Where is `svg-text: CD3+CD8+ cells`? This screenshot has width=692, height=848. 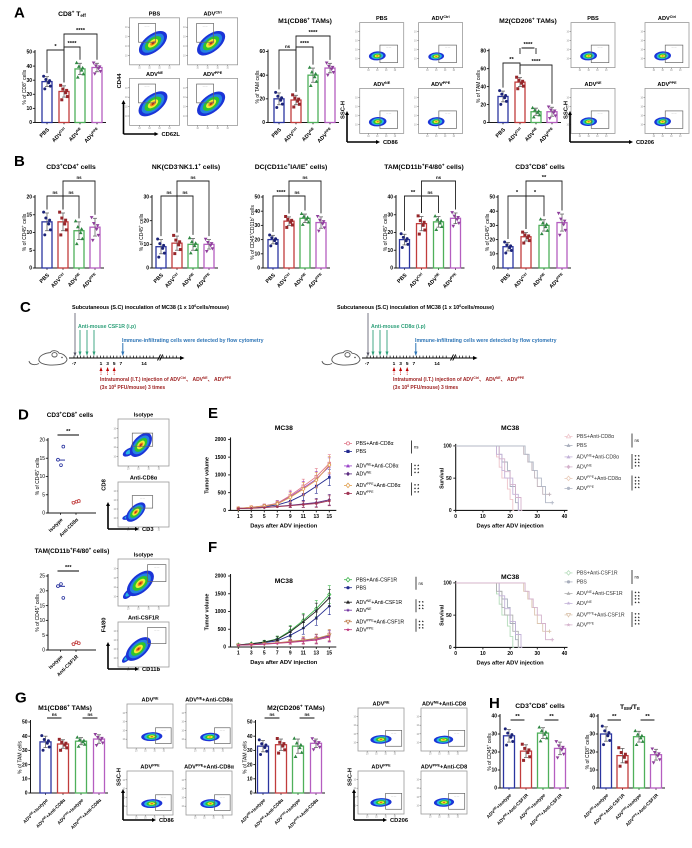
svg-text: CD3+CD8+ cells is located at coordinates (70, 415).